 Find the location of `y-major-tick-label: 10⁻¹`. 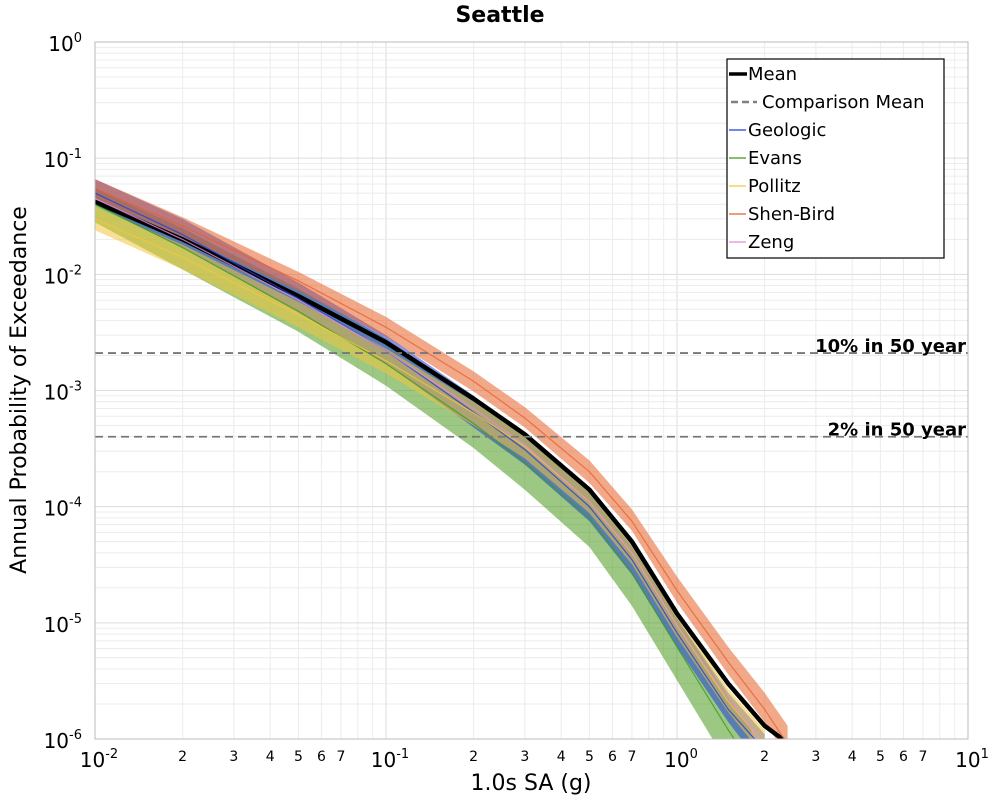

y-major-tick-label: 10⁻¹ is located at coordinates (63, 159).